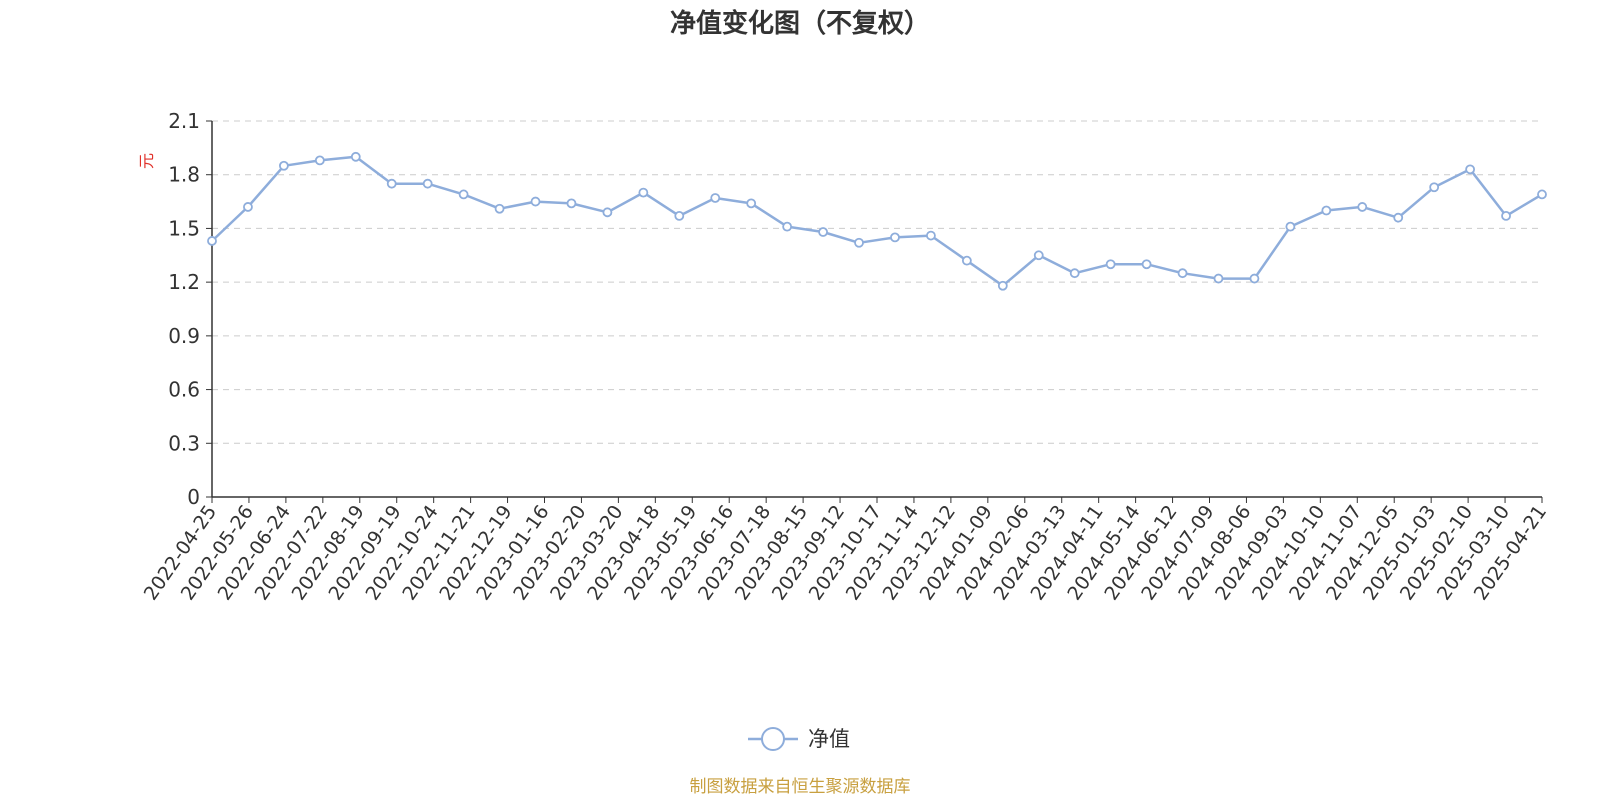 The image size is (1600, 800). What do you see at coordinates (184, 336) in the screenshot?
I see `y-tick-label: 0.9` at bounding box center [184, 336].